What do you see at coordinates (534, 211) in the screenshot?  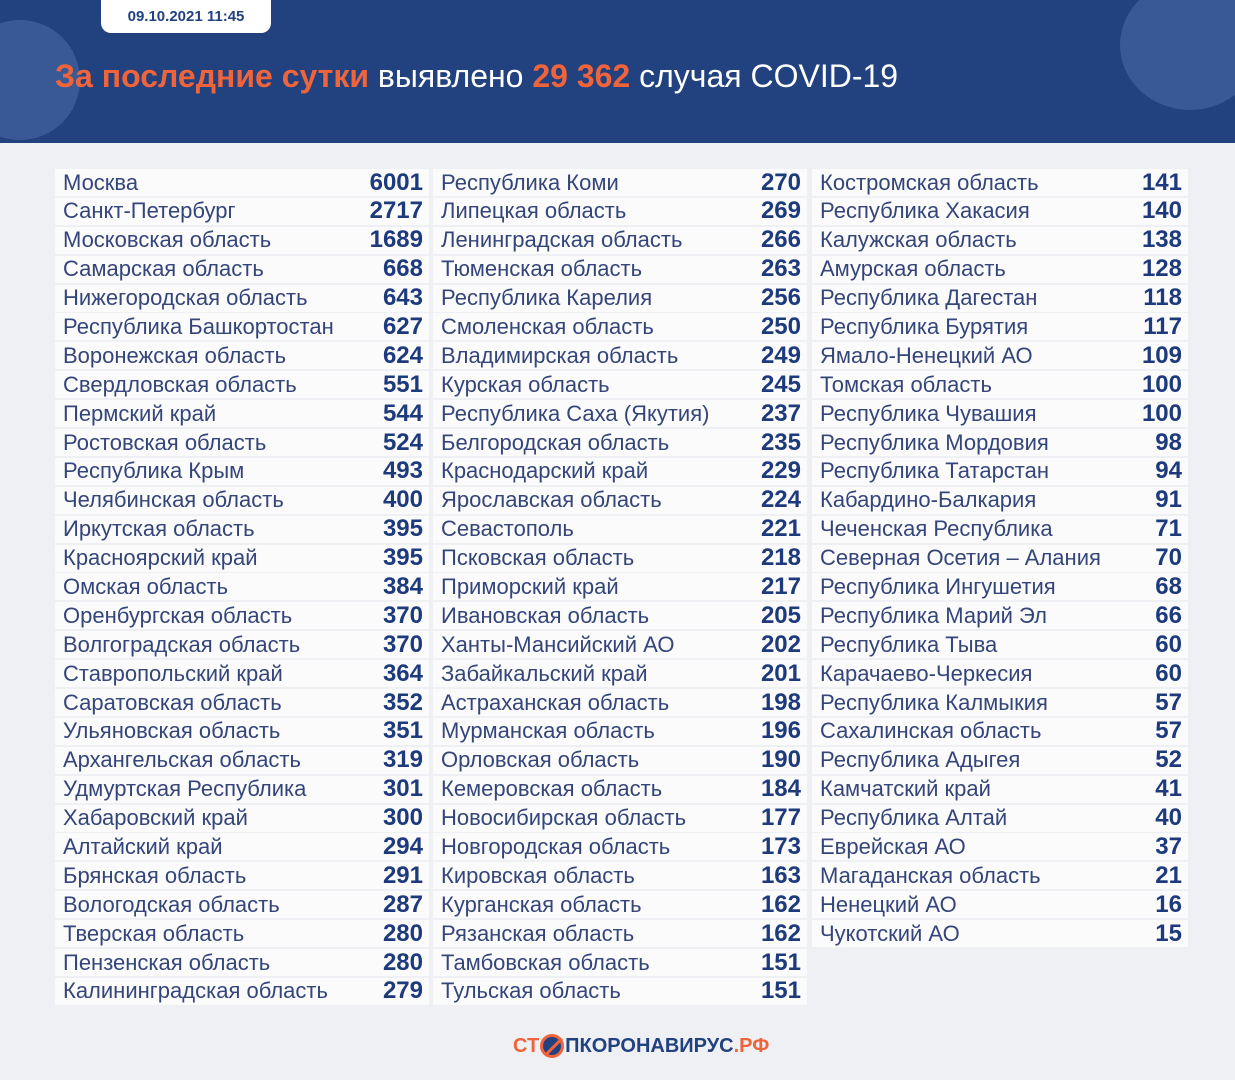 I see `region-name: Липецкая область` at bounding box center [534, 211].